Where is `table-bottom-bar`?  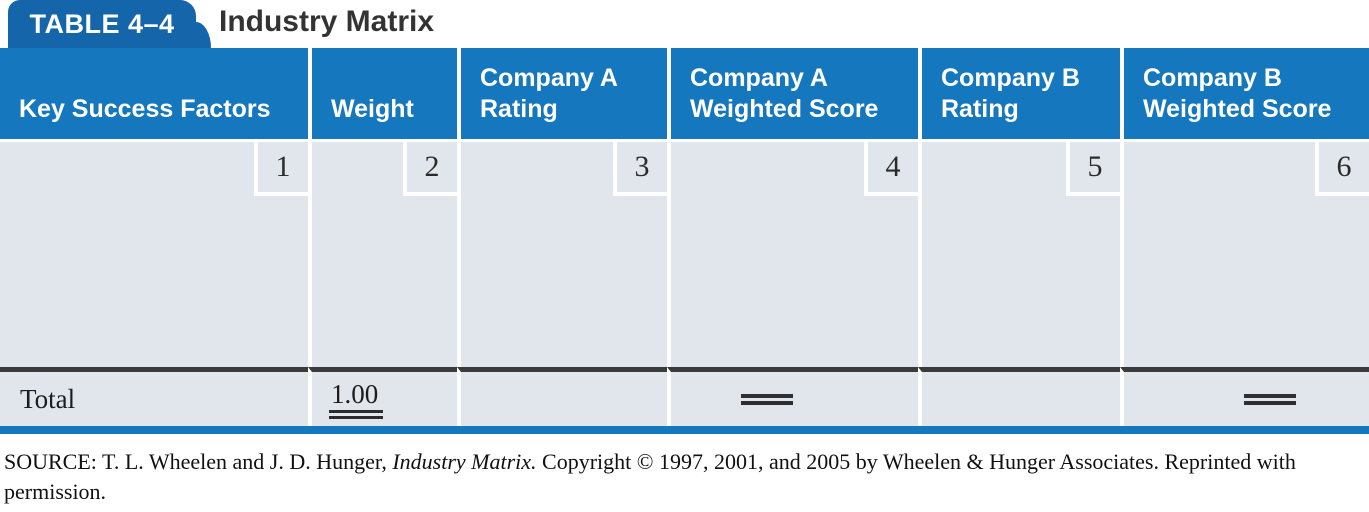
table-bottom-bar is located at coordinates (684, 430).